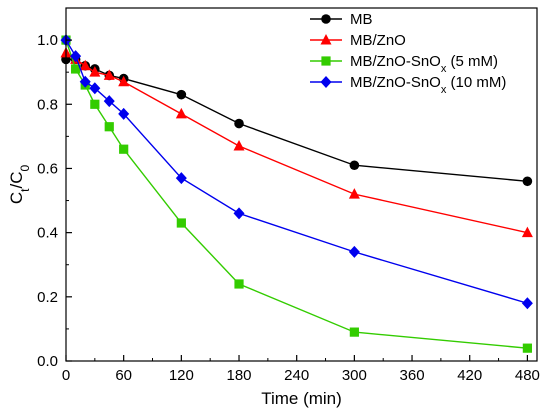 This screenshot has width=550, height=415. I want to click on y-tick-label: 0.6, so click(47, 168).